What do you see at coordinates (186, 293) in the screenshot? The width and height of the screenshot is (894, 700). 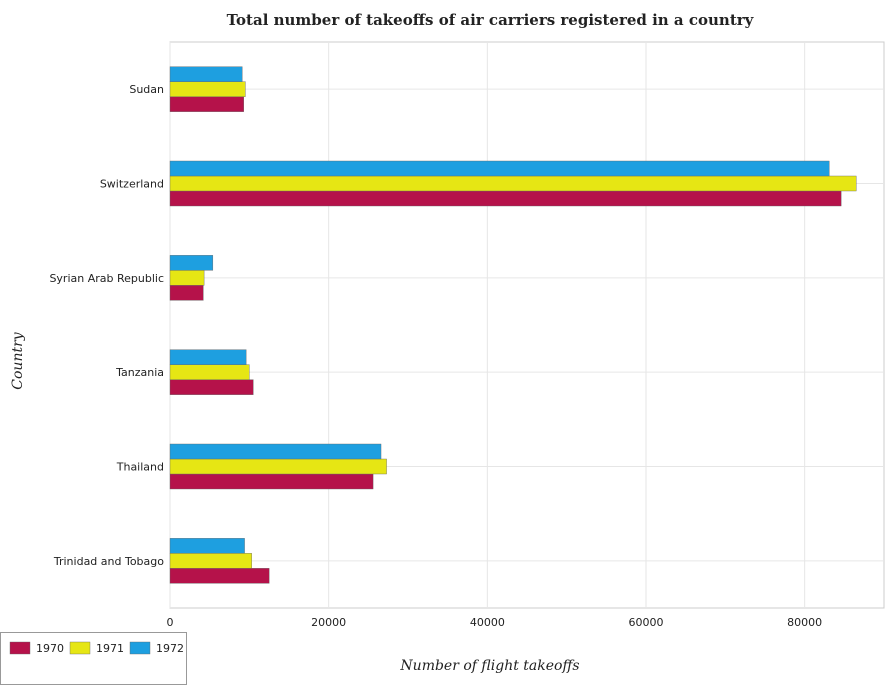 I see `bar-1970-syrian-arab-republic` at bounding box center [186, 293].